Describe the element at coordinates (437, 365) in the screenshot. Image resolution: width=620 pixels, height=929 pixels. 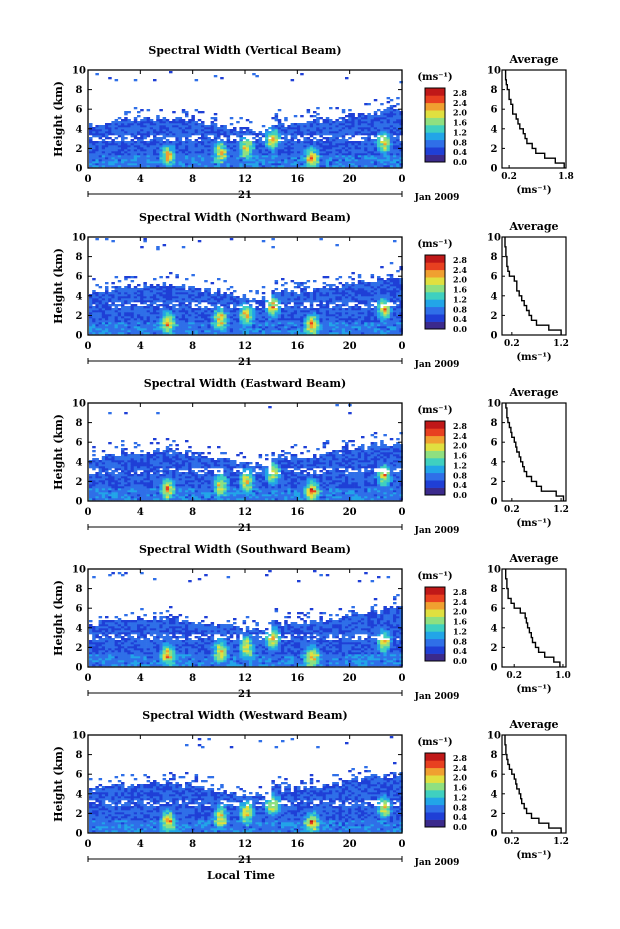
I see `date-label: Jan 2009` at that location.